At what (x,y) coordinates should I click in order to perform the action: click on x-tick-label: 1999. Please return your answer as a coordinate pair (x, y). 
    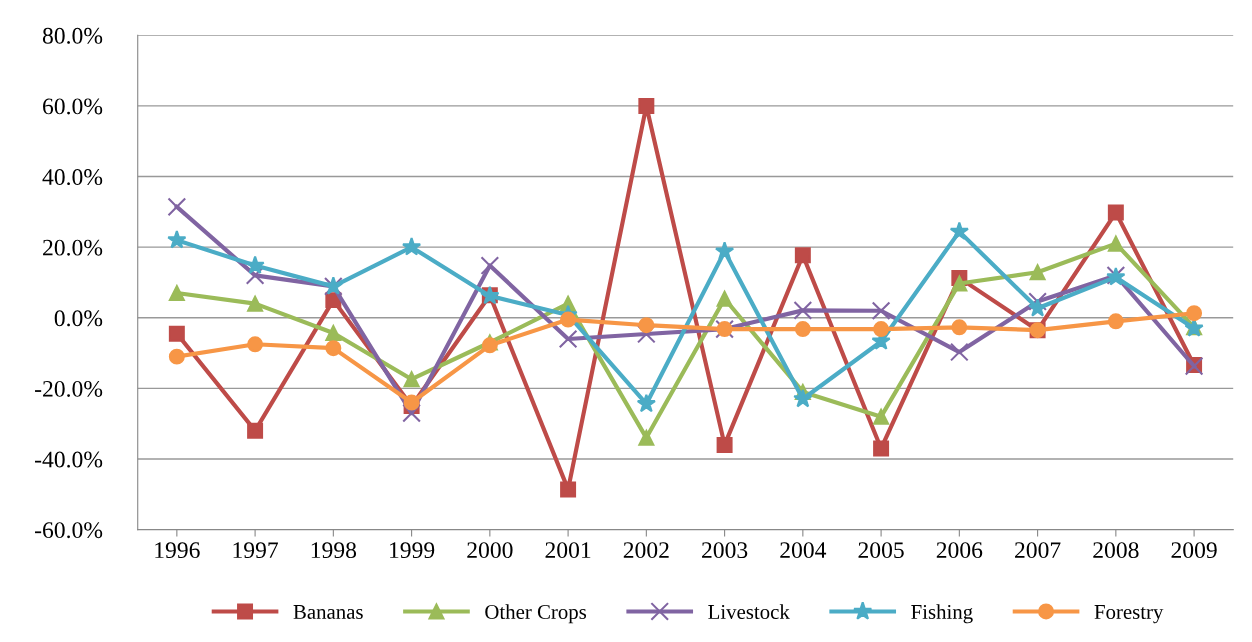
    Looking at the image, I should click on (412, 550).